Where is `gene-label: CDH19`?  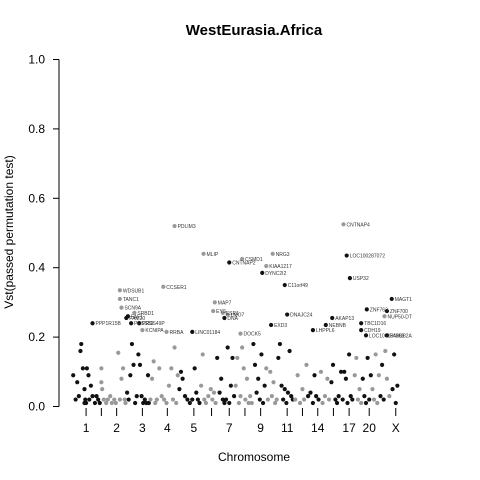
gene-label: CDH19 is located at coordinates (372, 331).